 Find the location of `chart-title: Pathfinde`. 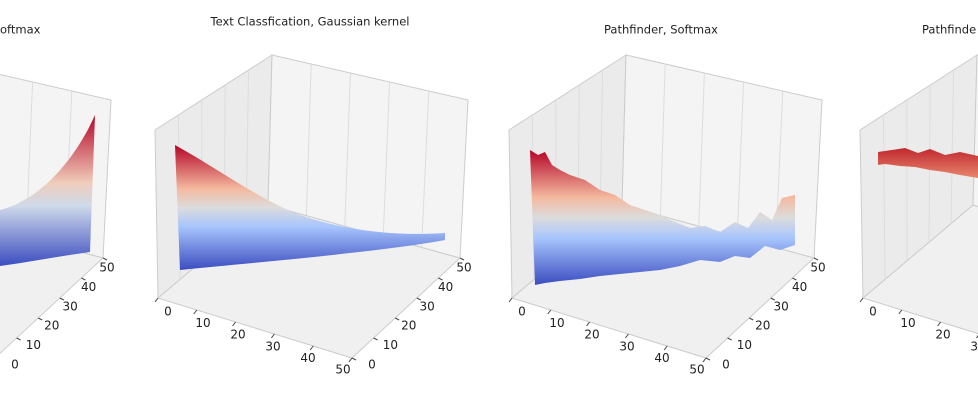

chart-title: Pathfinde is located at coordinates (949, 30).